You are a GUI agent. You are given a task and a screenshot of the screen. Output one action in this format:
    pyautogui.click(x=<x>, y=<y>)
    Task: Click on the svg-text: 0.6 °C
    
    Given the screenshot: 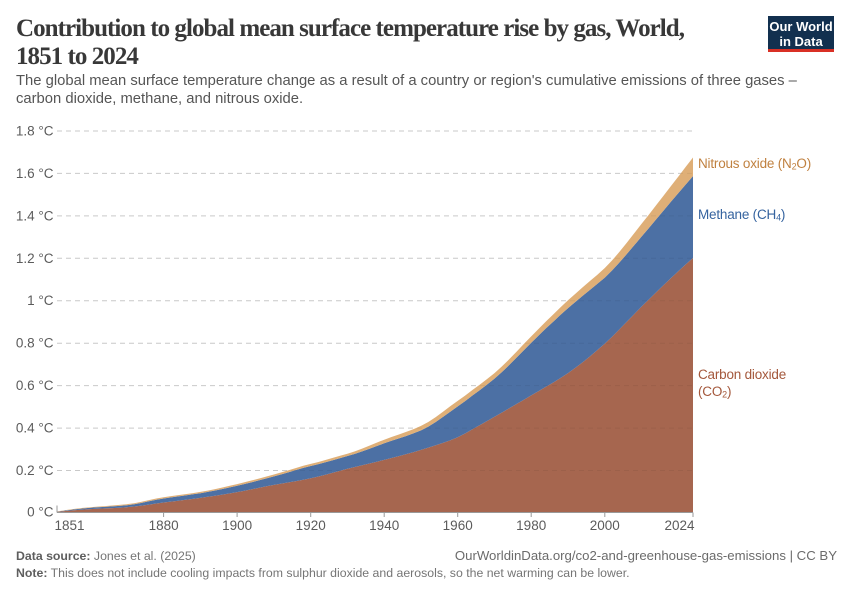 What is the action you would take?
    pyautogui.click(x=35, y=385)
    